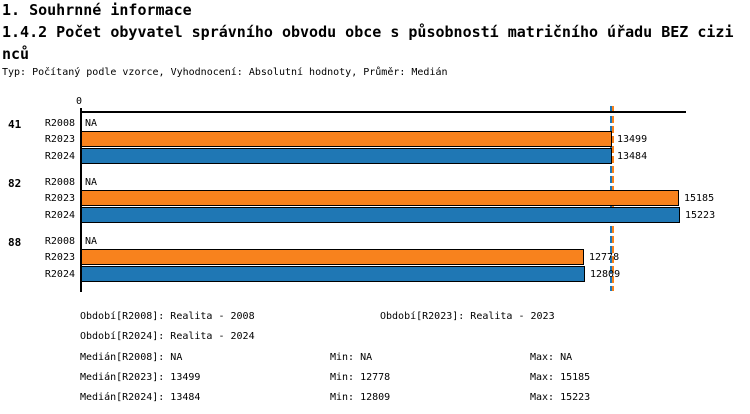 Image resolution: width=750 pixels, height=414 pixels. I want to click on group-label: 41, so click(15, 124).